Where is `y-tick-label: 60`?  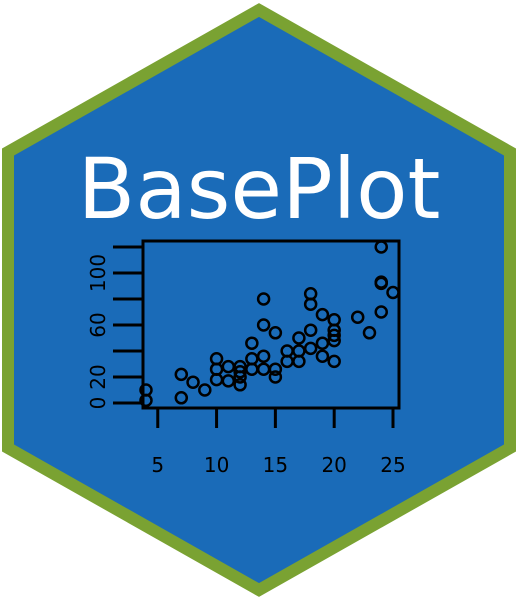 y-tick-label: 60 is located at coordinates (98, 324).